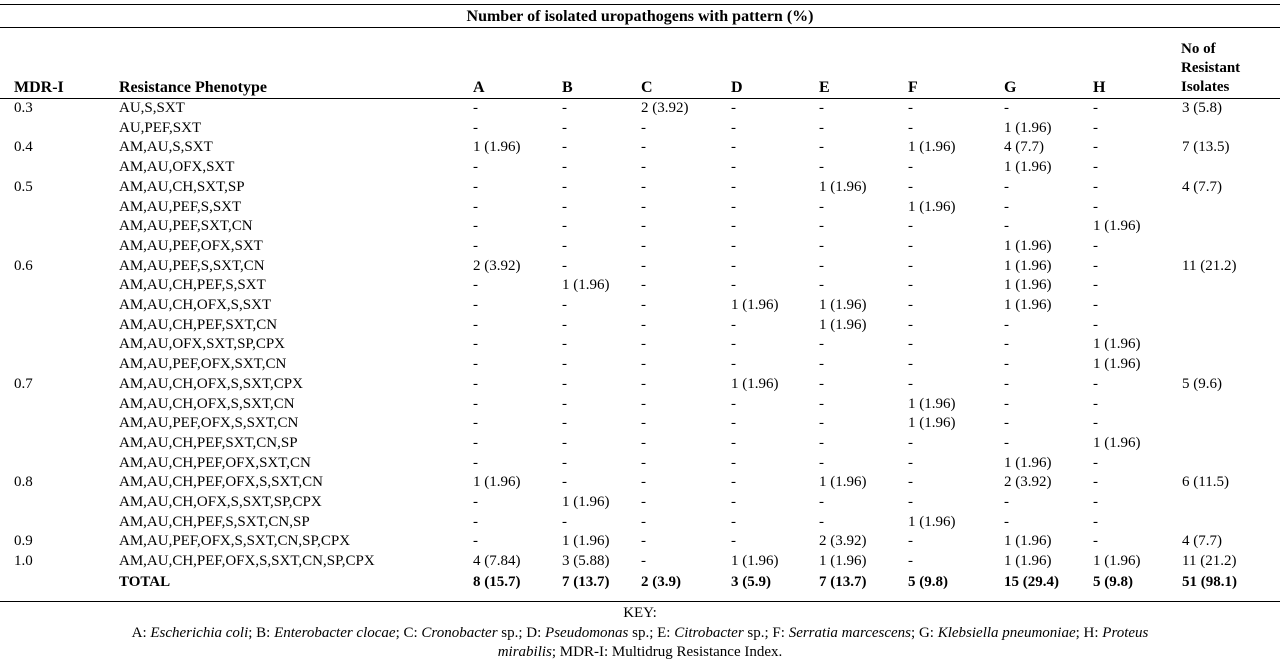 The image size is (1280, 665). Describe the element at coordinates (193, 87) in the screenshot. I see `header-phenotype: Resistance Phenotype` at that location.